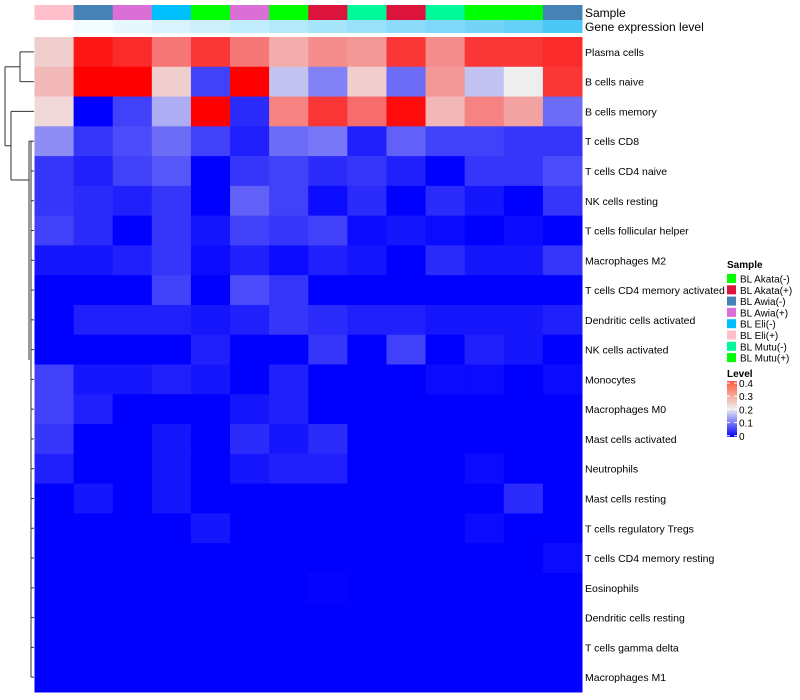 The width and height of the screenshot is (800, 700). What do you see at coordinates (758, 325) in the screenshot?
I see `legend-item-label: BL Eli(-)` at bounding box center [758, 325].